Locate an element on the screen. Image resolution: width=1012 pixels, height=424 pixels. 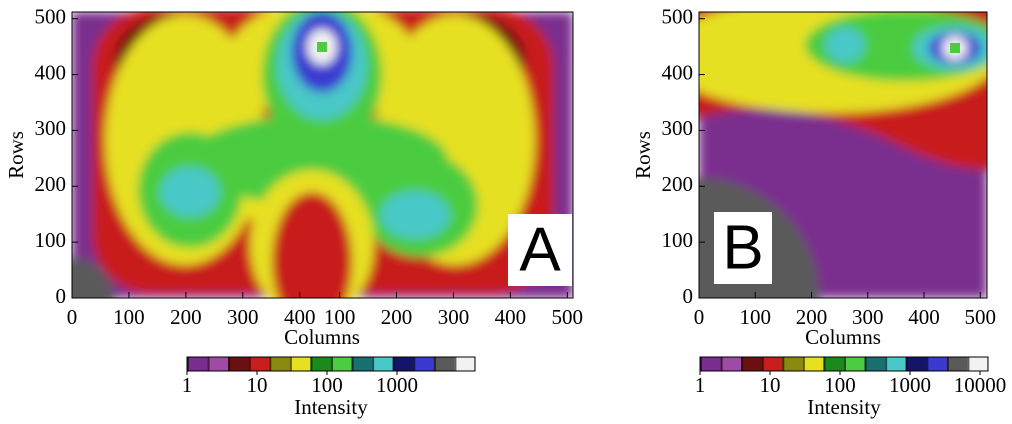
x-tick-label: 0 is located at coordinates (72, 317).